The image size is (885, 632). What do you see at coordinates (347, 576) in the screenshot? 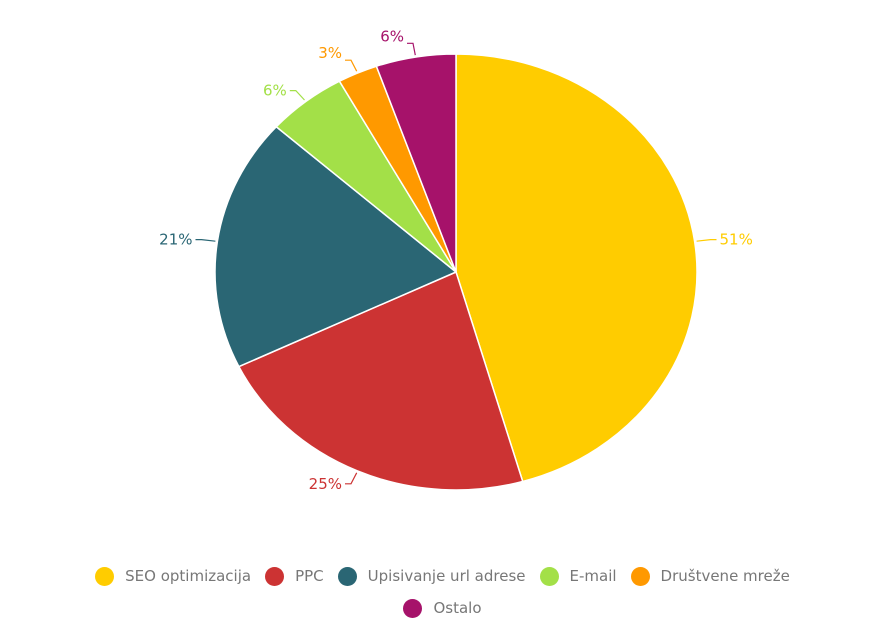
I see `legend-dot-url` at bounding box center [347, 576].